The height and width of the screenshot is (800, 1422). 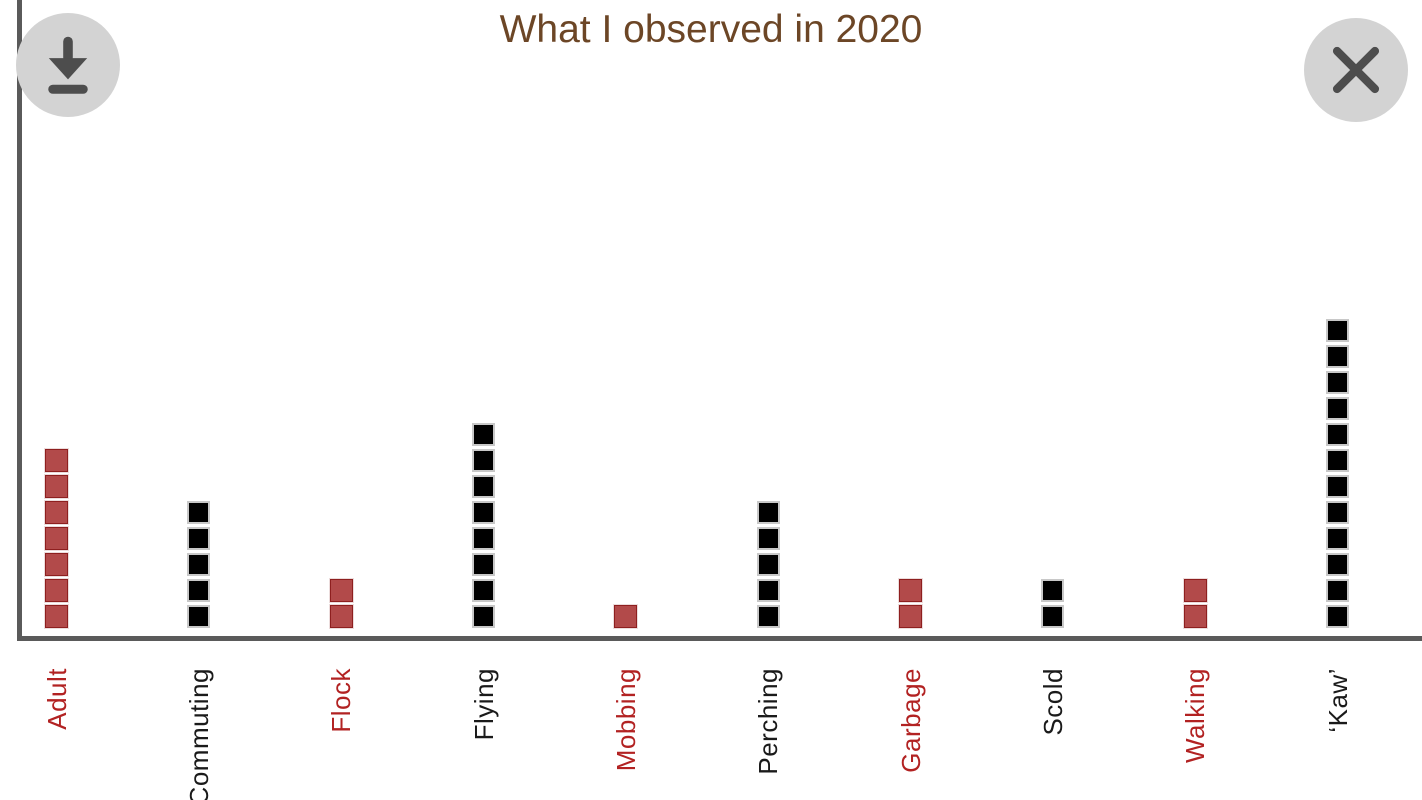 I want to click on download-button, so click(x=68, y=65).